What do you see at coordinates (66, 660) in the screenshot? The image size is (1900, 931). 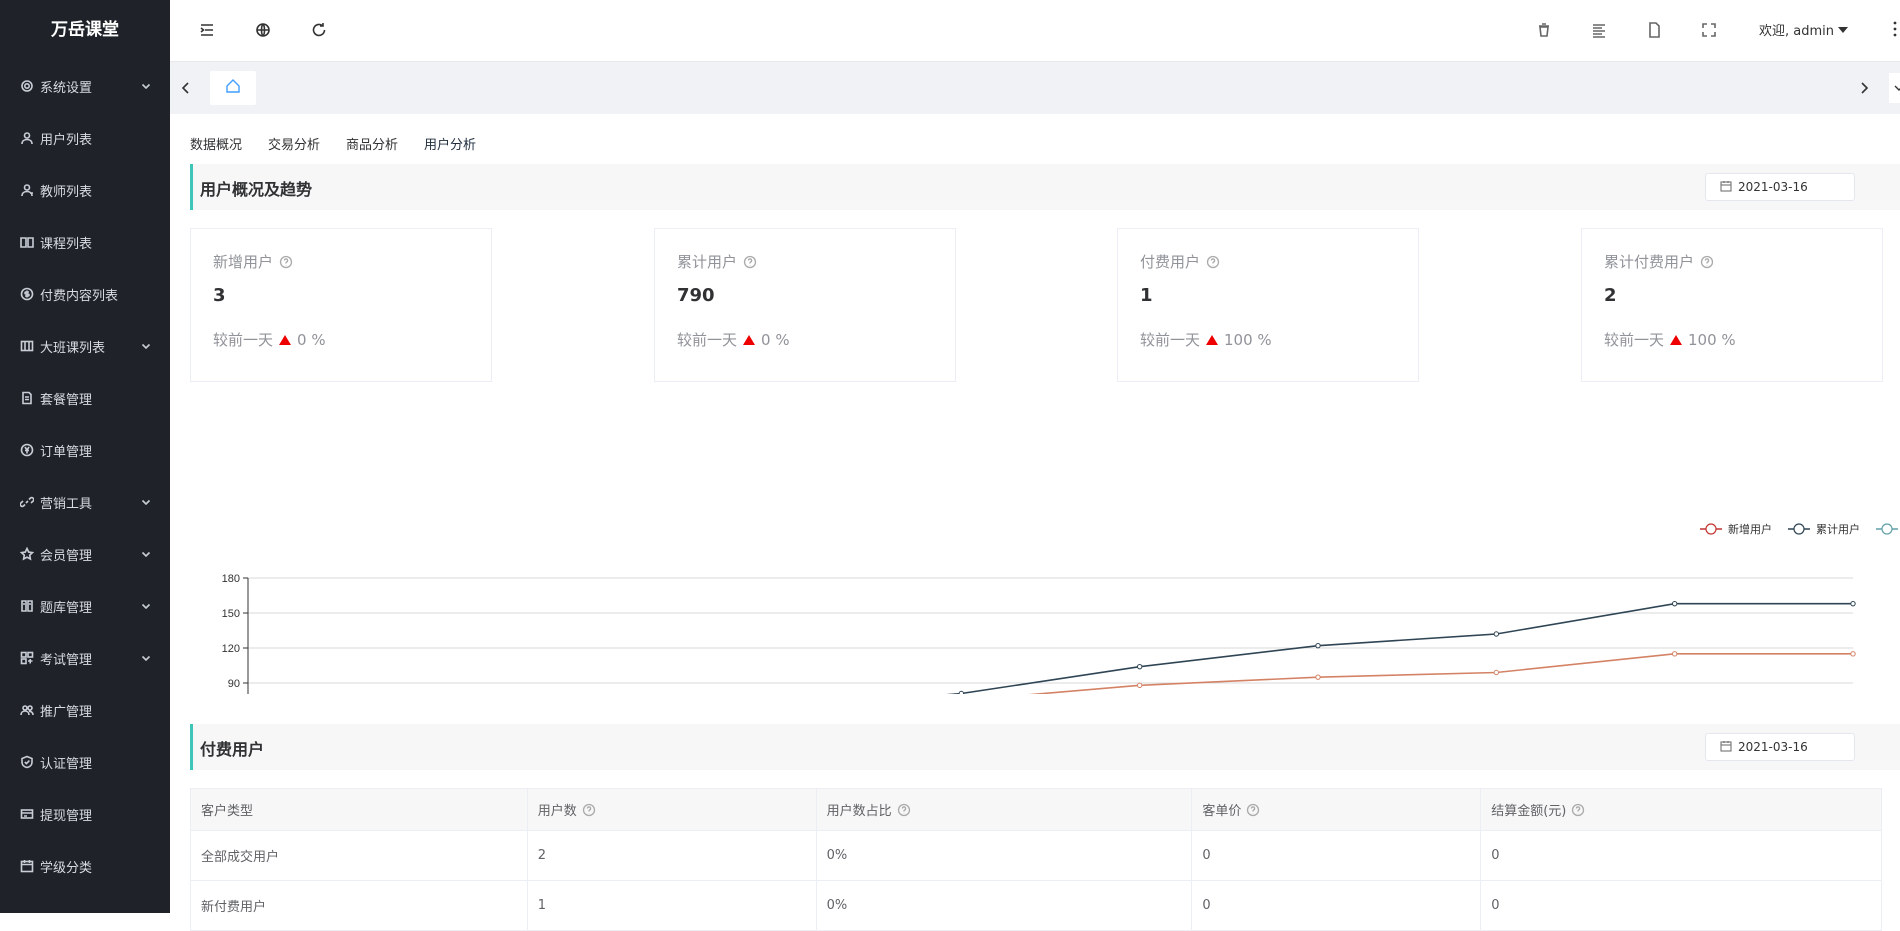 I see `sidebar-item-label: 考试管理` at bounding box center [66, 660].